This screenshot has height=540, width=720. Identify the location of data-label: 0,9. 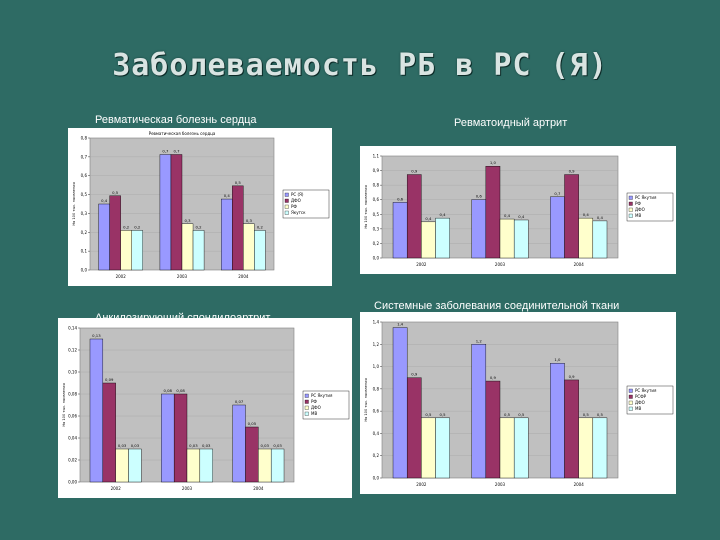
(414, 171).